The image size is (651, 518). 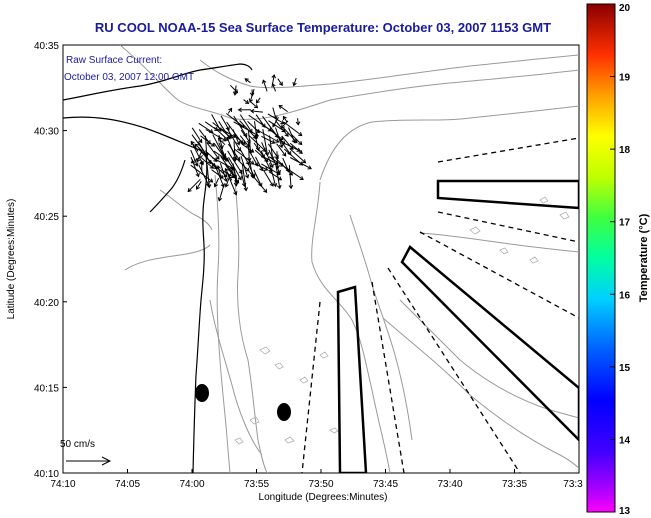 I want to click on y-axis-label: Latitude (Degrees:Minutes), so click(x=11, y=259).